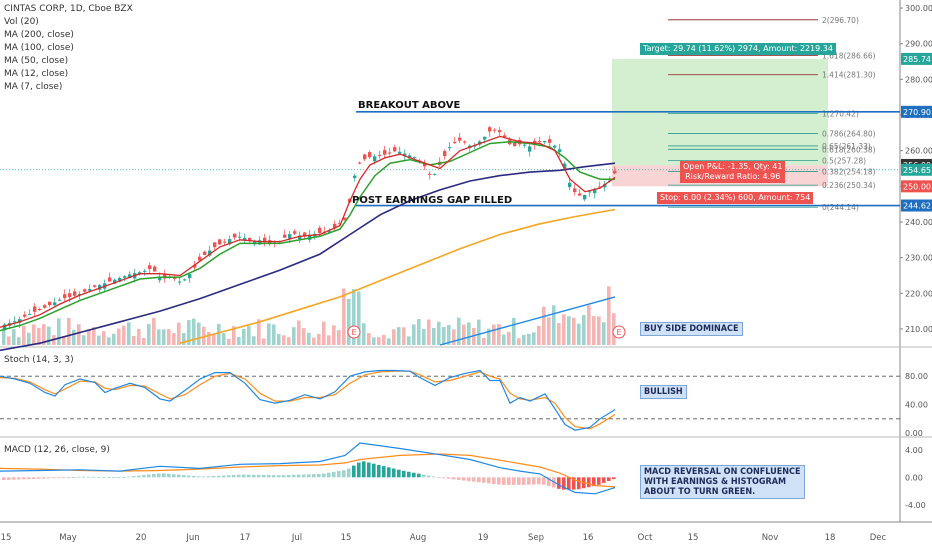  I want to click on earnings-marker-icon, so click(619, 332).